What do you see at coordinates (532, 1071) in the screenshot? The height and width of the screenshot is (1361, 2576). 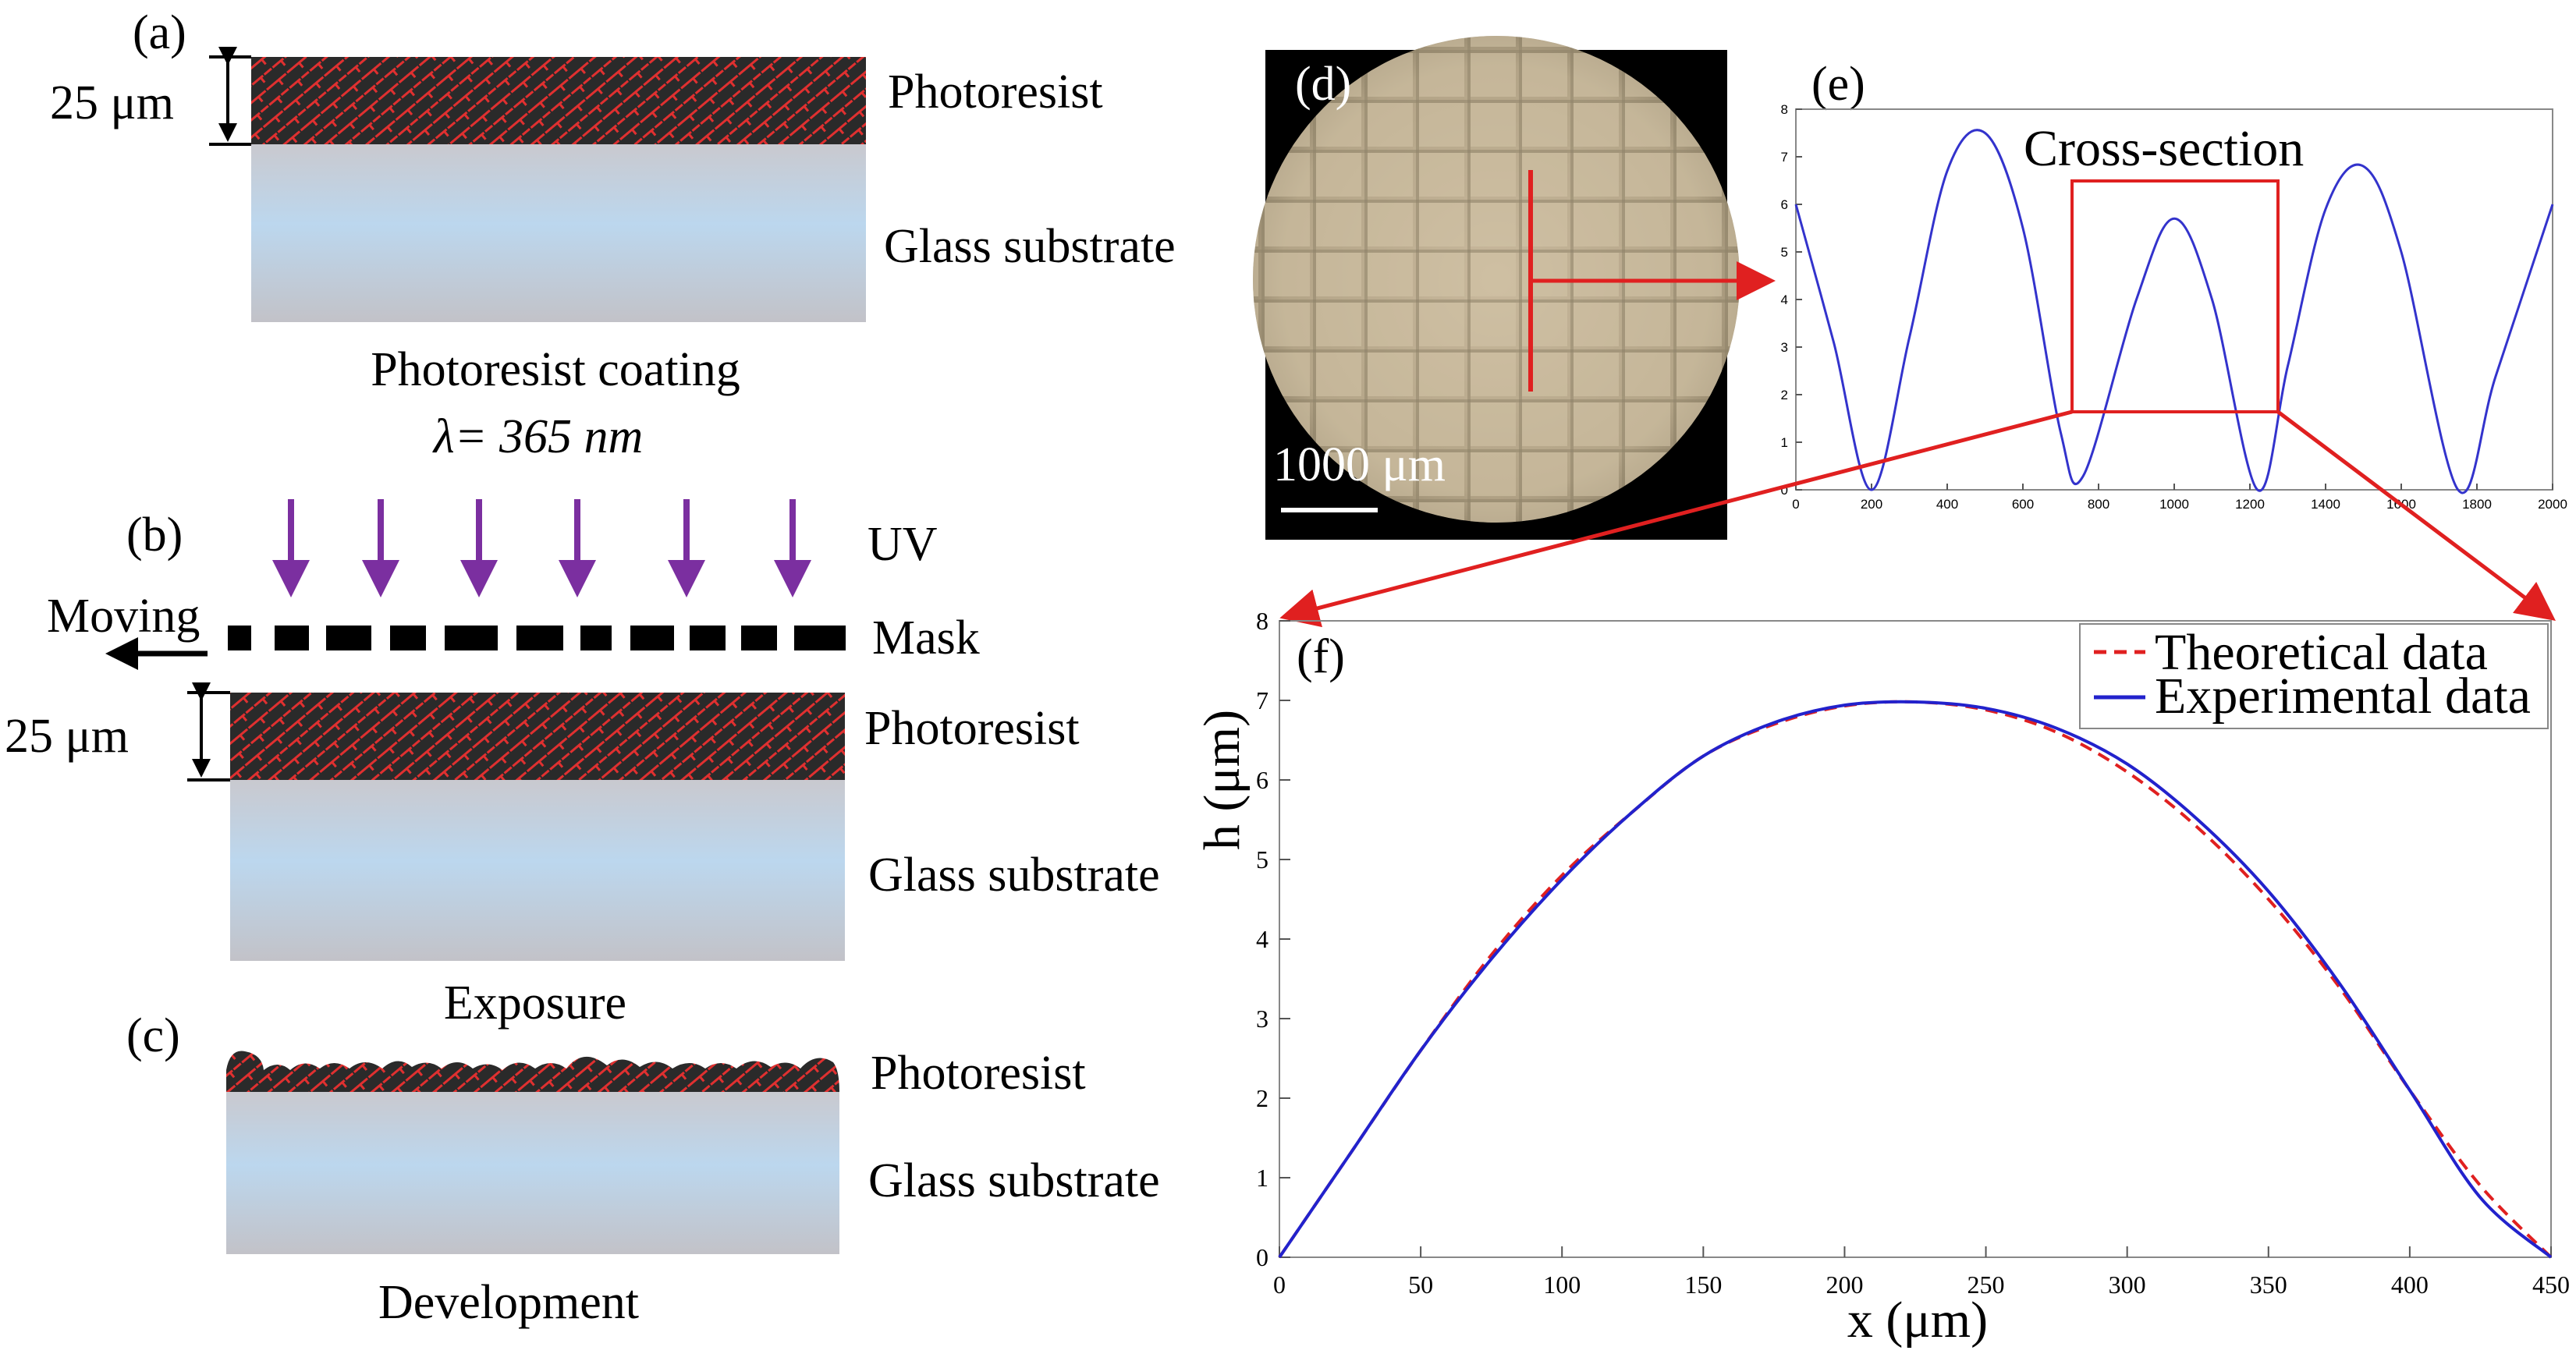 I see `photoresist-microlens-layer` at bounding box center [532, 1071].